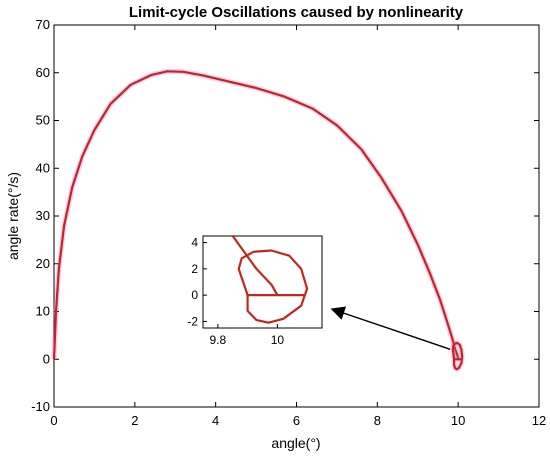  I want to click on x-tick-label: 2, so click(134, 420).